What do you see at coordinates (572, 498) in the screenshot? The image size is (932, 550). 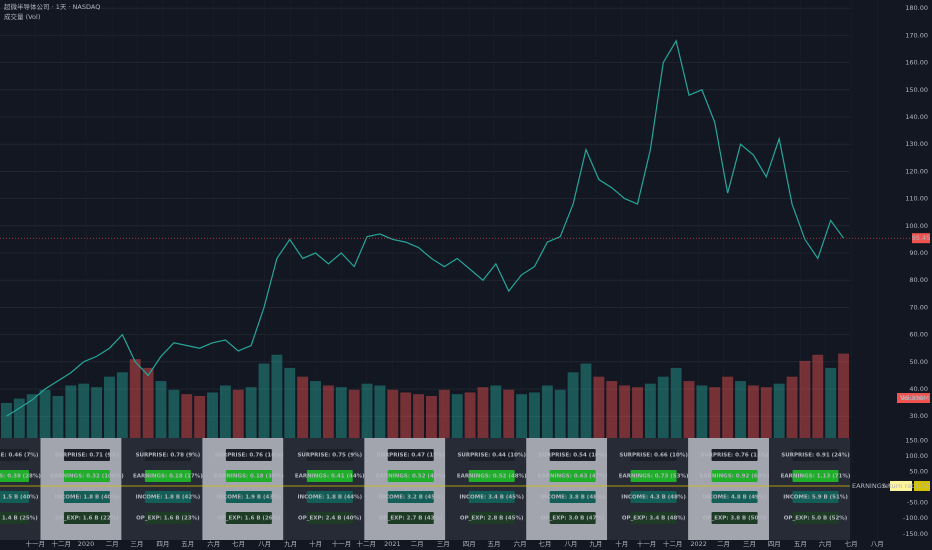 I see `quarter-label: INCOME: 3.8 B (48%)` at bounding box center [572, 498].